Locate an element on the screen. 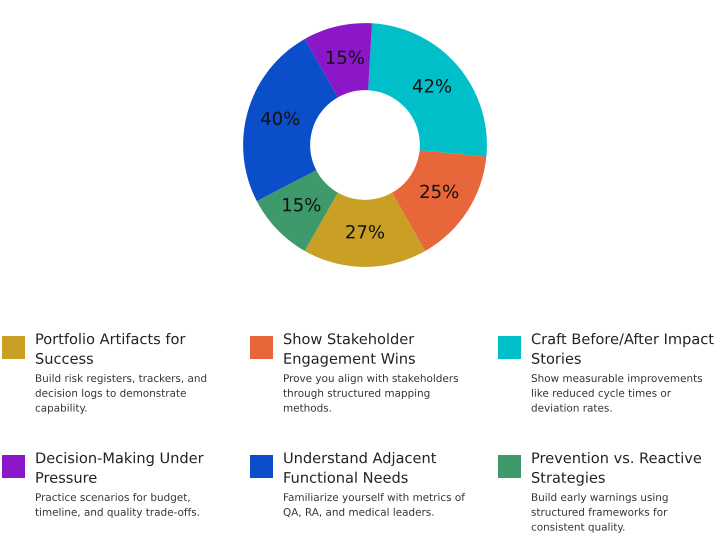 Image resolution: width=726 pixels, height=533 pixels. legend-label: Portfolio Artifacts for Success is located at coordinates (111, 348).